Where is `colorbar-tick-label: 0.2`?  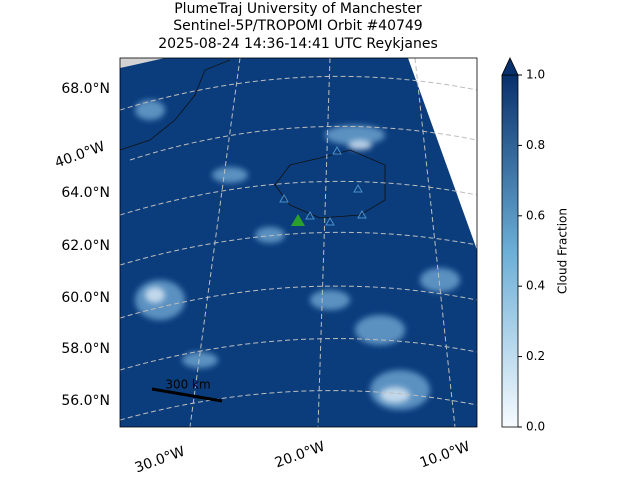 colorbar-tick-label: 0.2 is located at coordinates (535, 356).